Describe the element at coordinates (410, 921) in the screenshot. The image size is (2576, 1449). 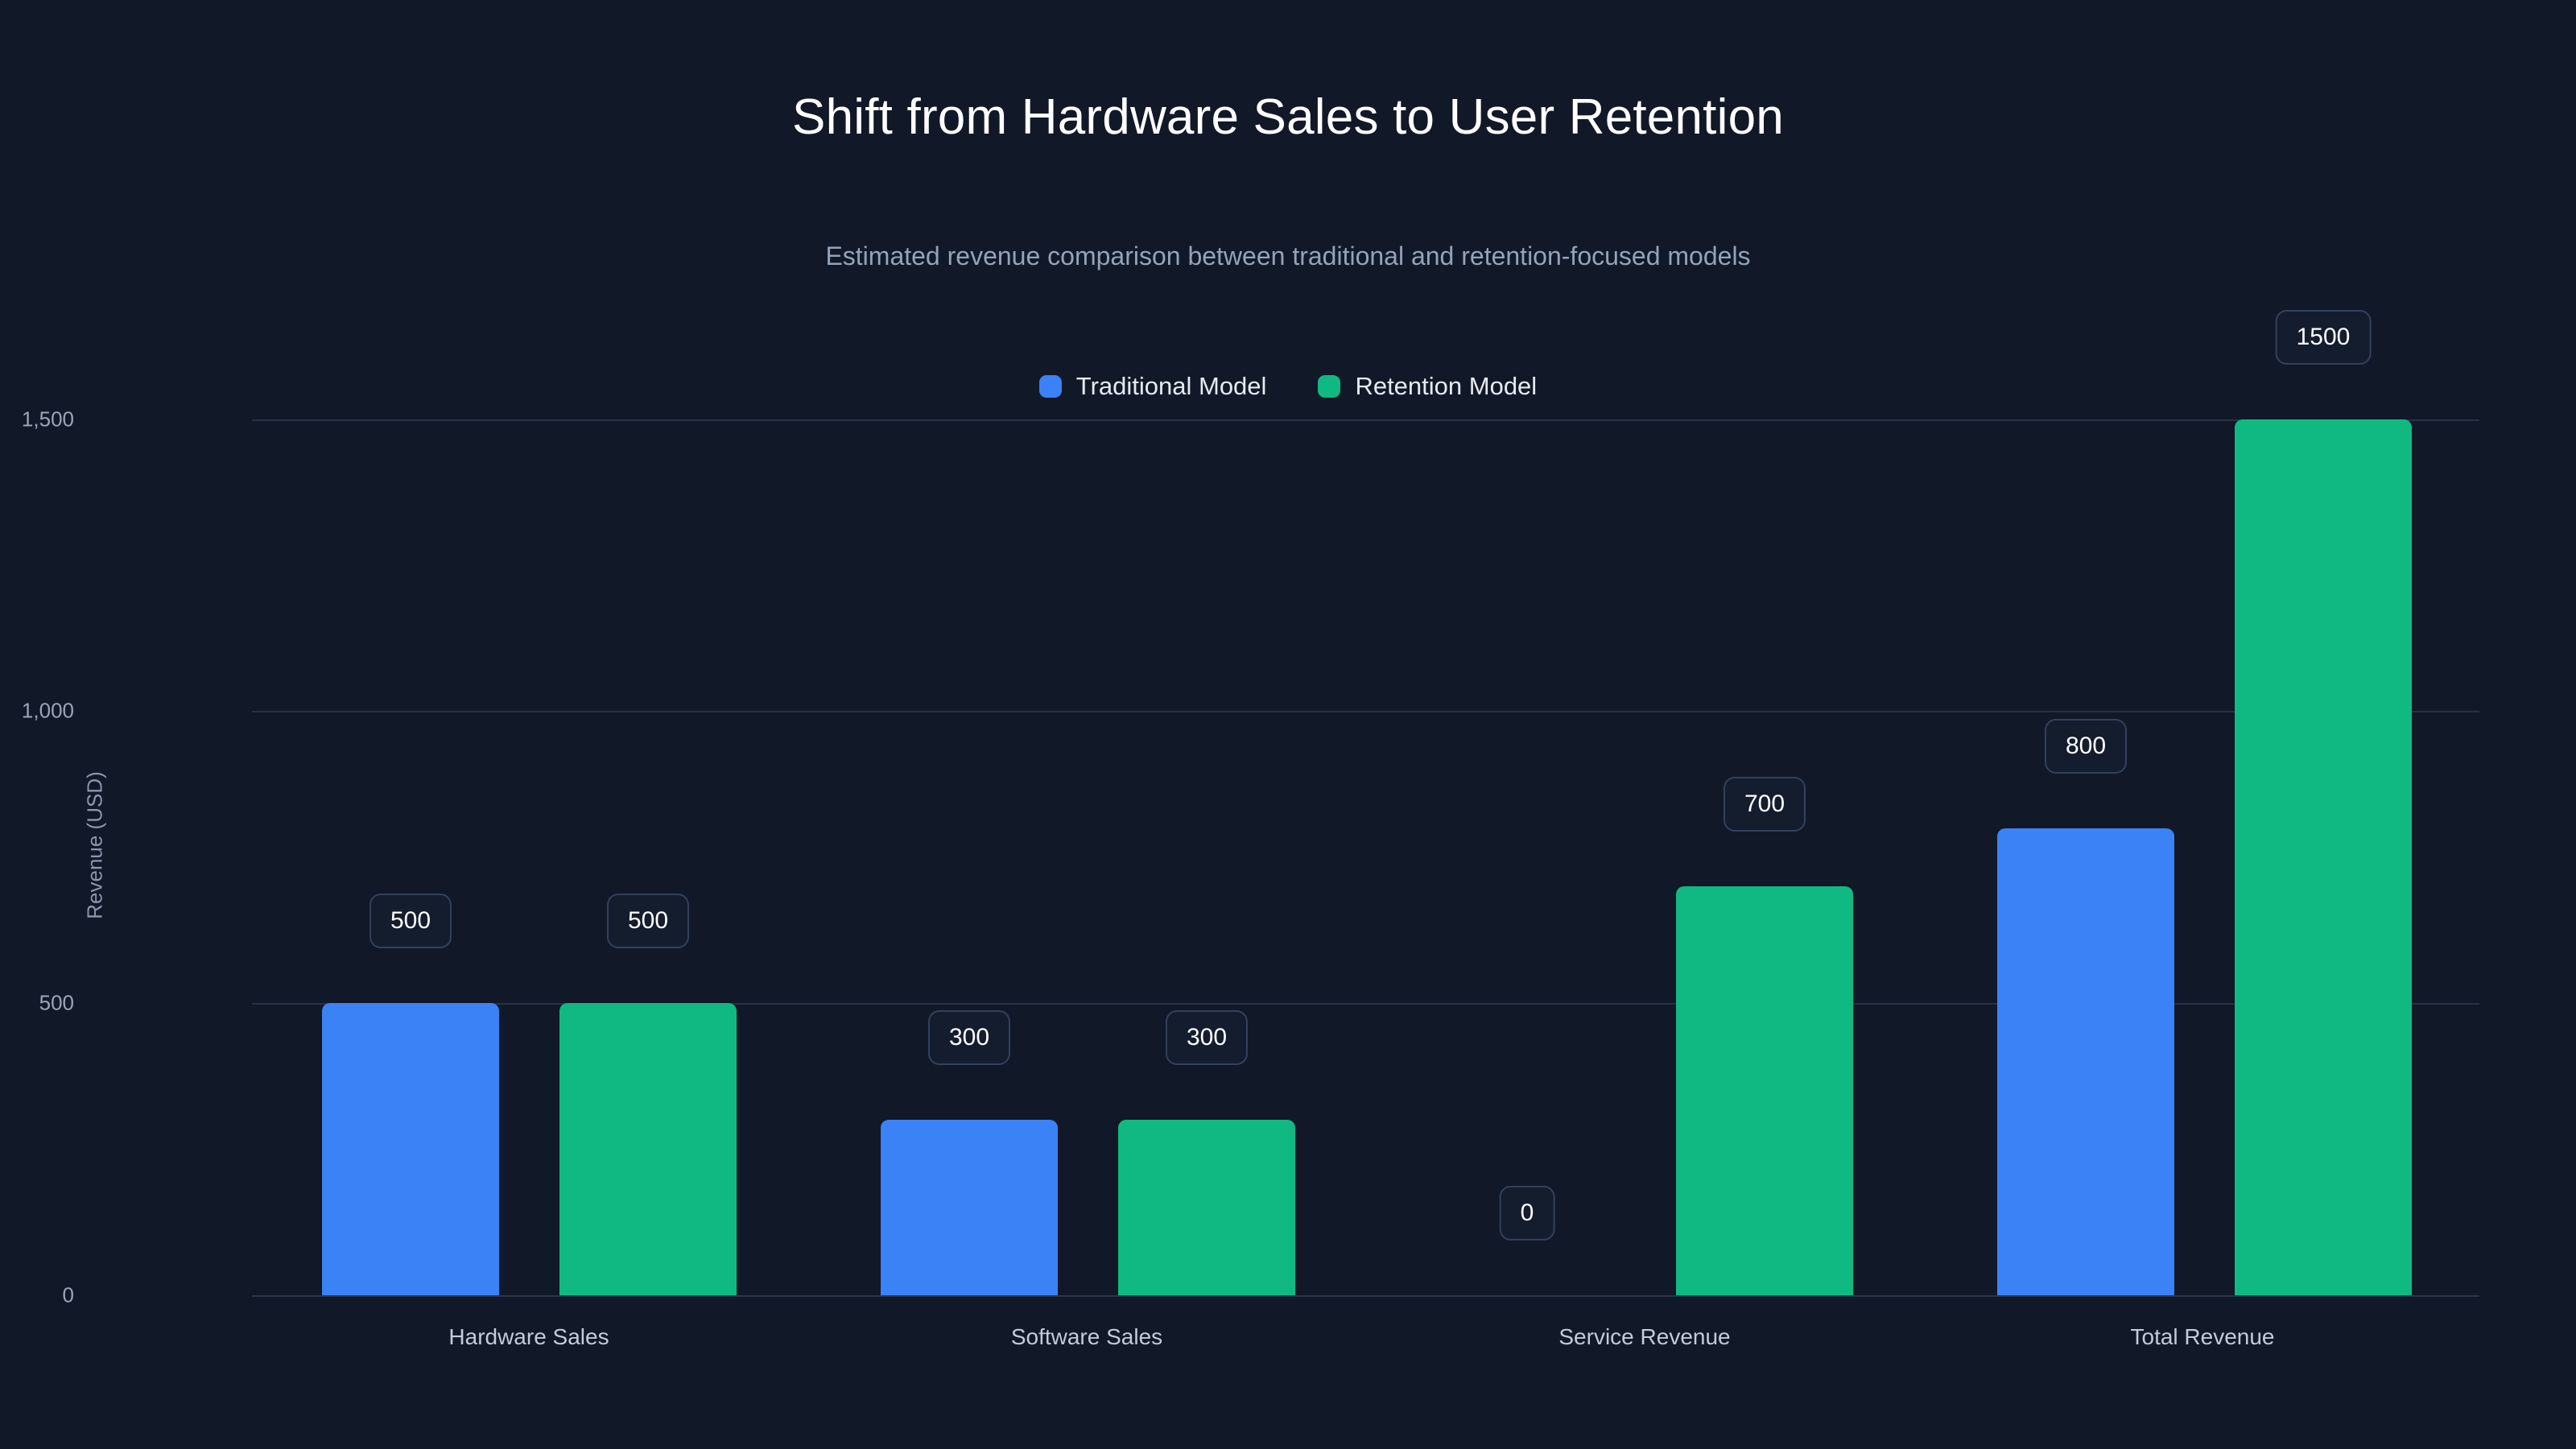
I see `value-badge-hardware-traditional: 500` at that location.